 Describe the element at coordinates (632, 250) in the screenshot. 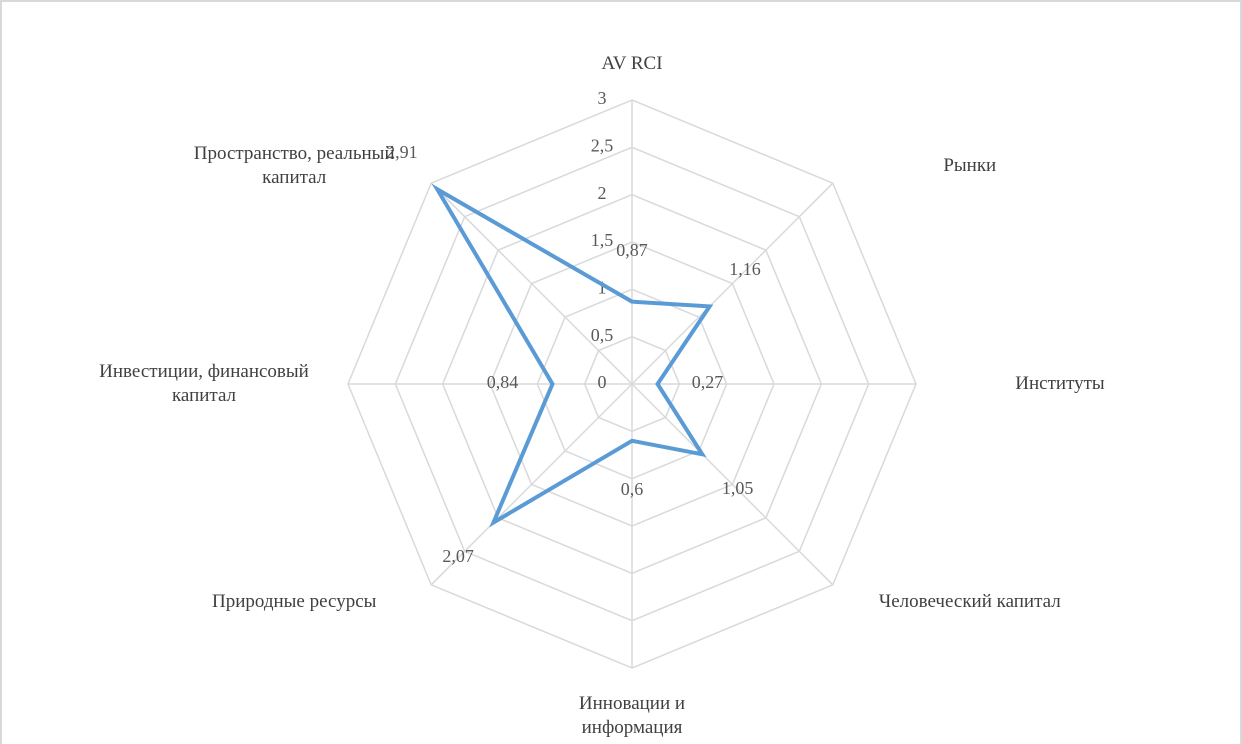

I see `data-label: 0,87` at that location.